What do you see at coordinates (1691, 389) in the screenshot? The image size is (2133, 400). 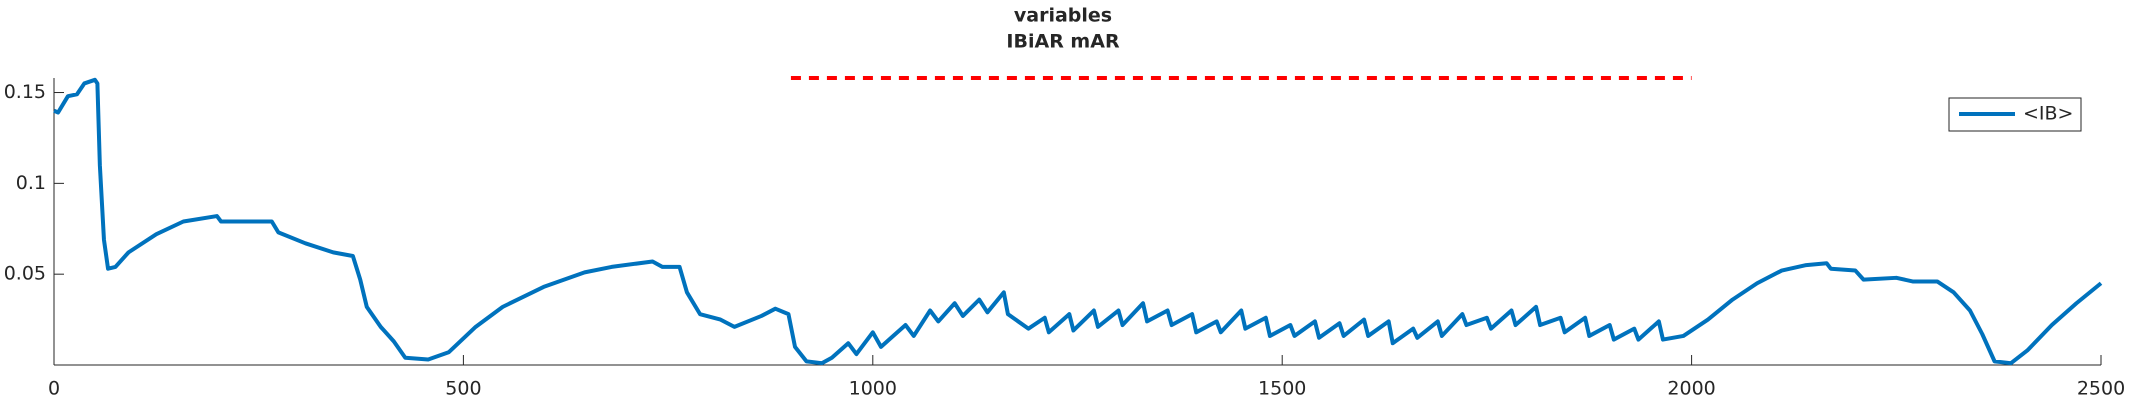 I see `x-tick-label: 2000` at bounding box center [1691, 389].